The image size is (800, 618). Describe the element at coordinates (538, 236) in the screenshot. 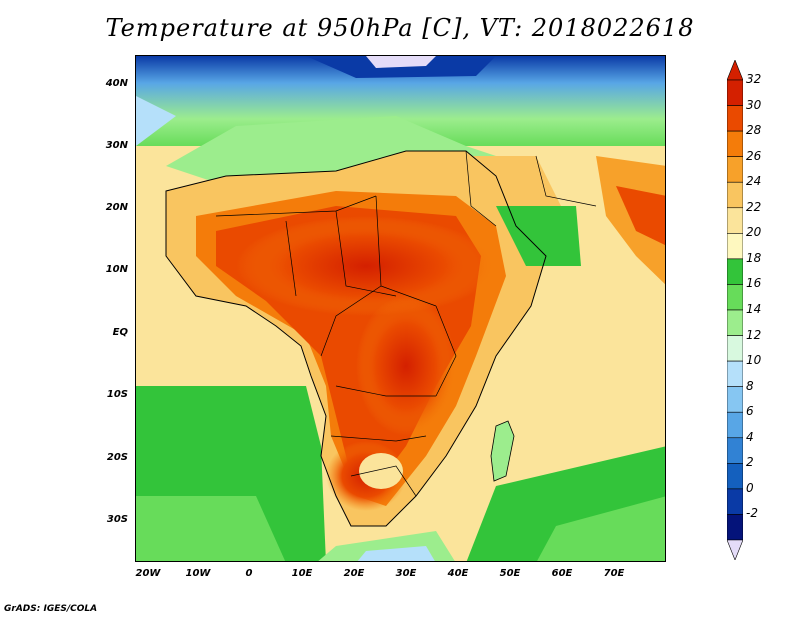

I see `arabian-sea-green` at that location.